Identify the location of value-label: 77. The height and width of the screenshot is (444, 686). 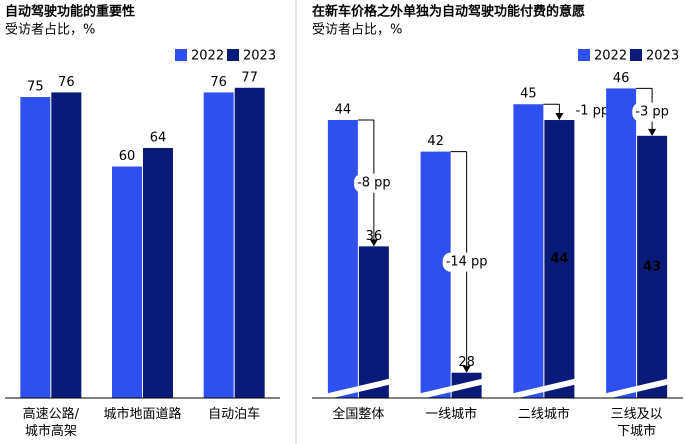
(249, 77).